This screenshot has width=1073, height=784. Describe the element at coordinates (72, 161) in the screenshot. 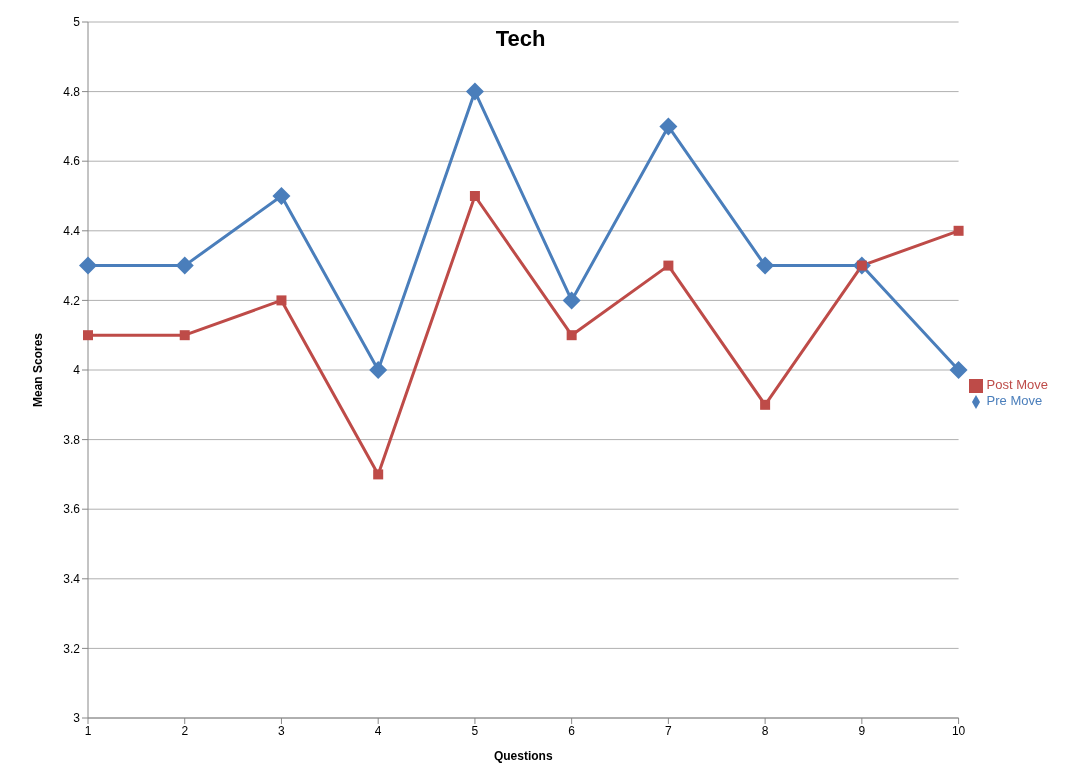

I see `y-tick-label: 4.6` at that location.